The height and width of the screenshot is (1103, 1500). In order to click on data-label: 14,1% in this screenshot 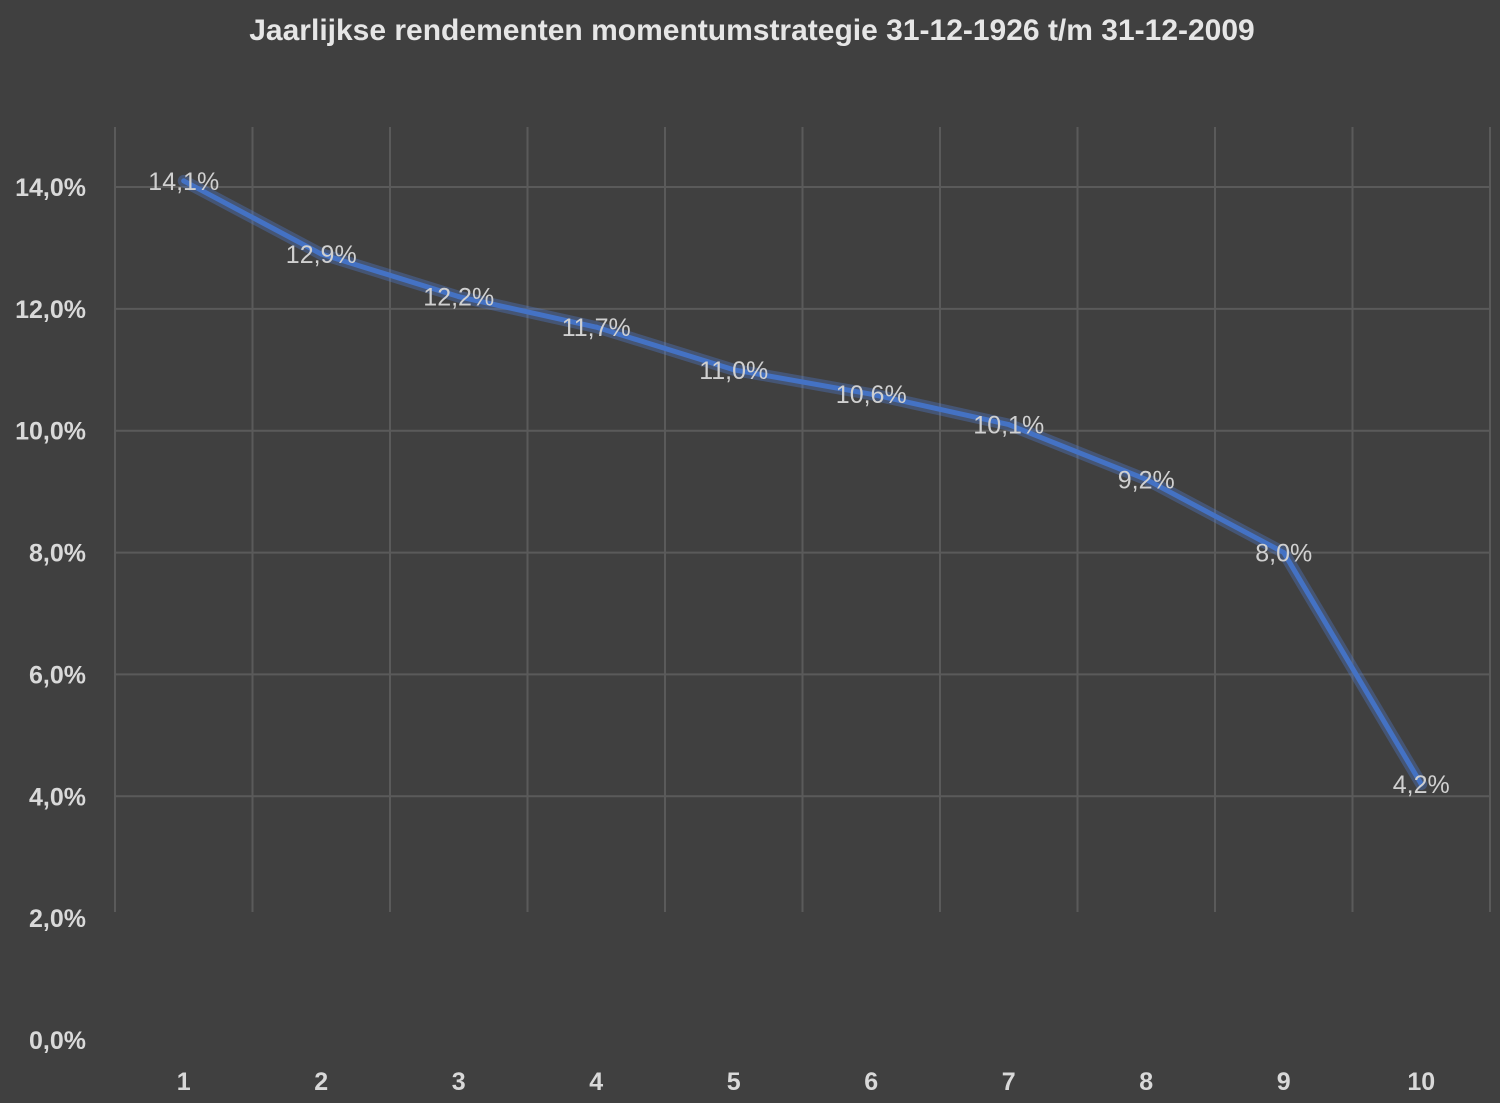, I will do `click(183, 182)`.